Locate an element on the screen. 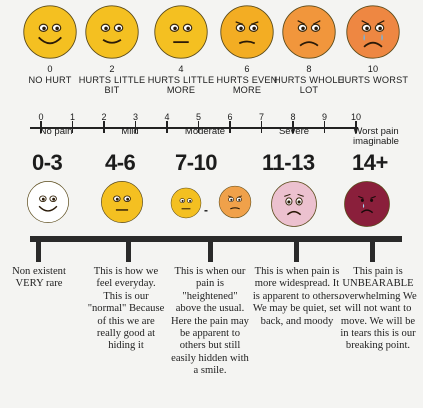  range-description: Non existent VERY rare is located at coordinates (39, 278).